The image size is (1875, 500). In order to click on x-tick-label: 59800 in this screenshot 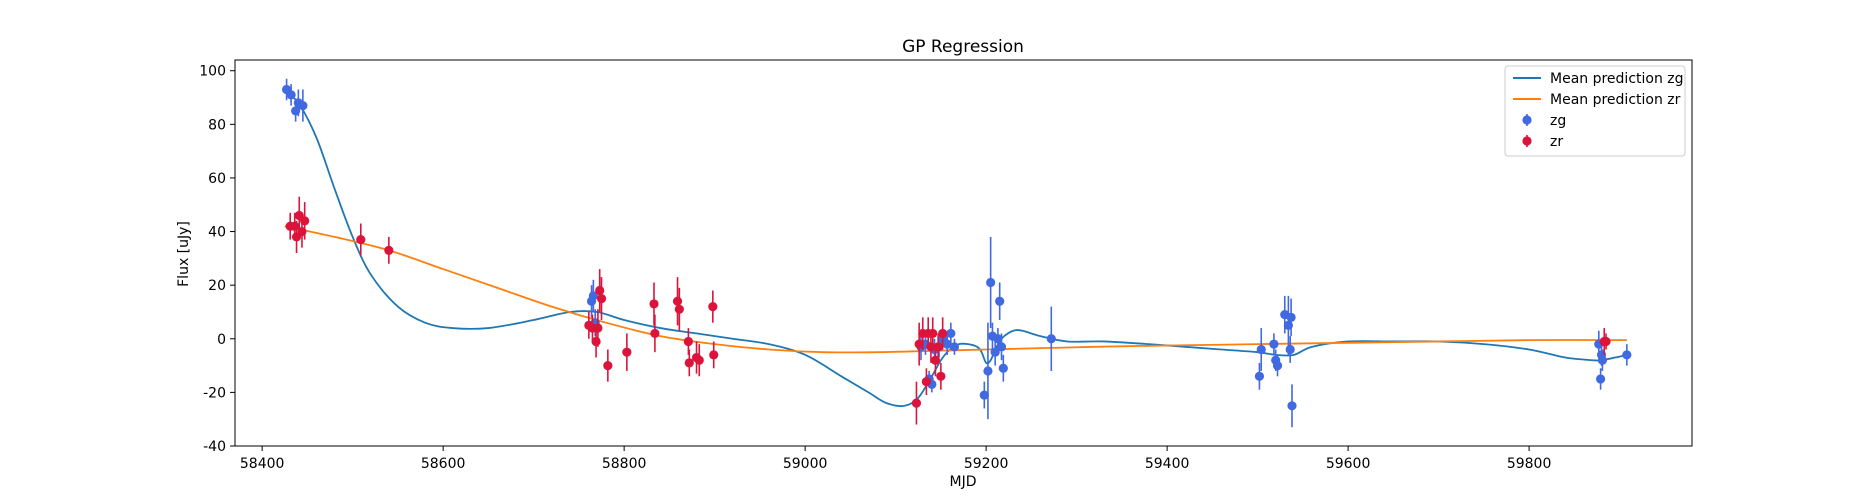, I will do `click(1529, 464)`.